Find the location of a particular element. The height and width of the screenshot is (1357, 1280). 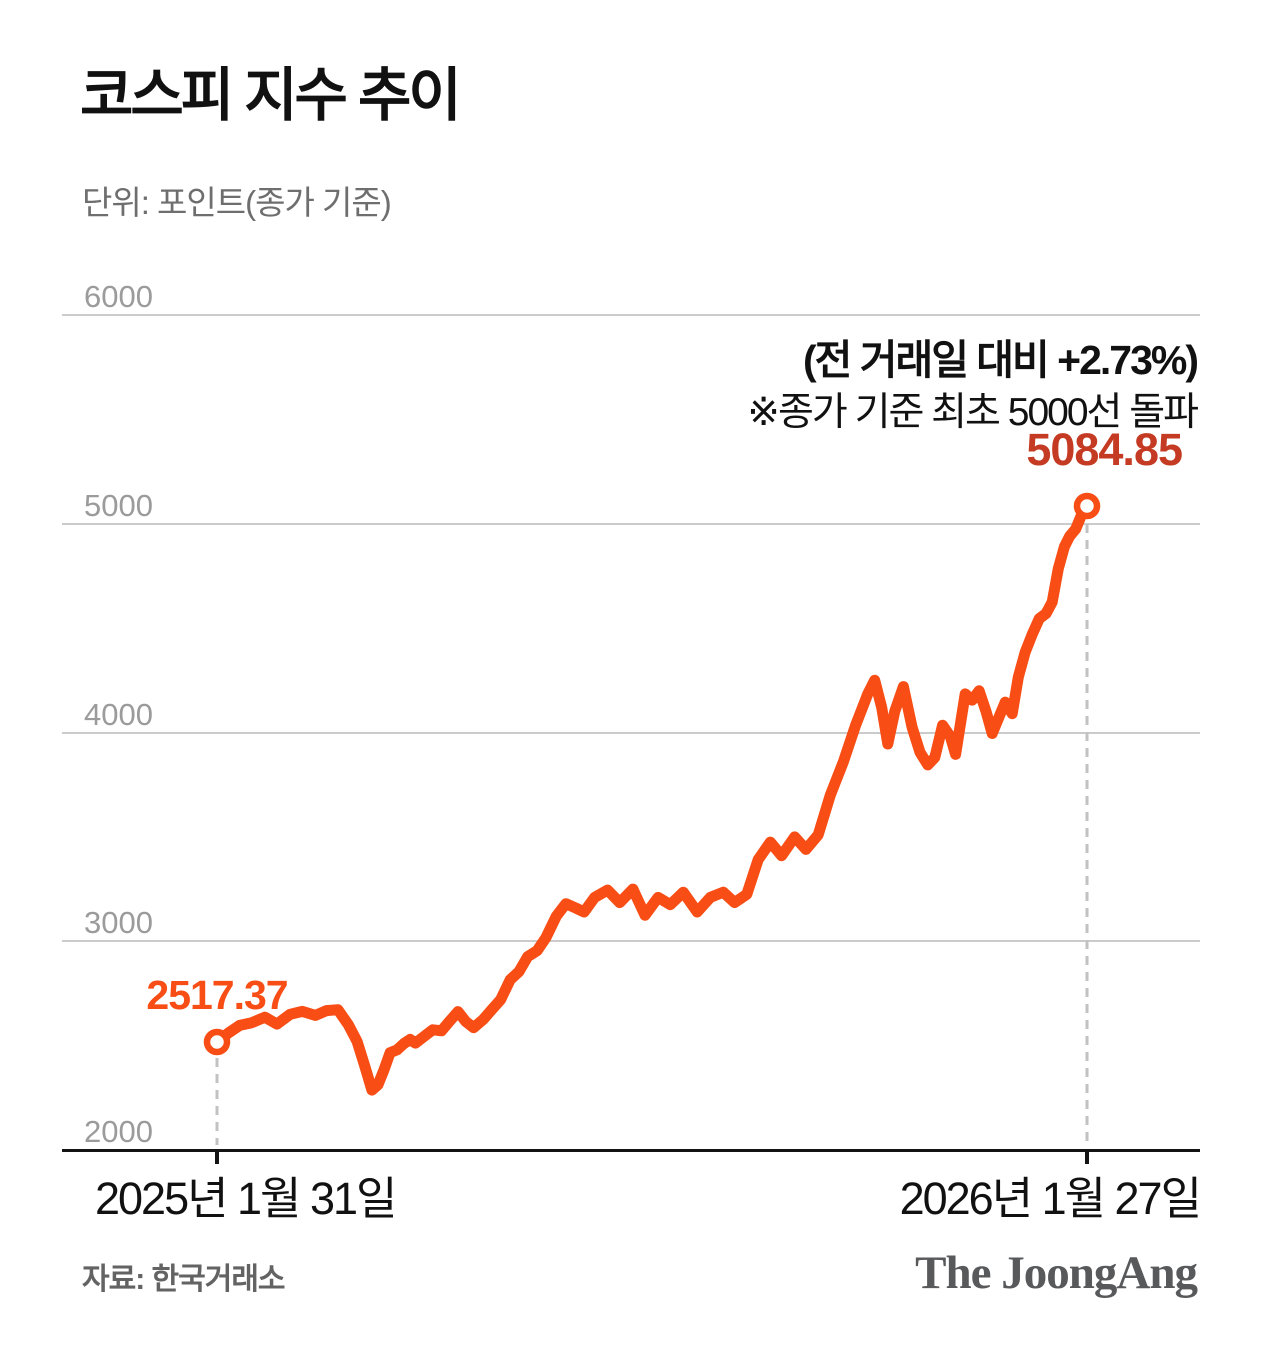

x-axis-baseline is located at coordinates (631, 1150).